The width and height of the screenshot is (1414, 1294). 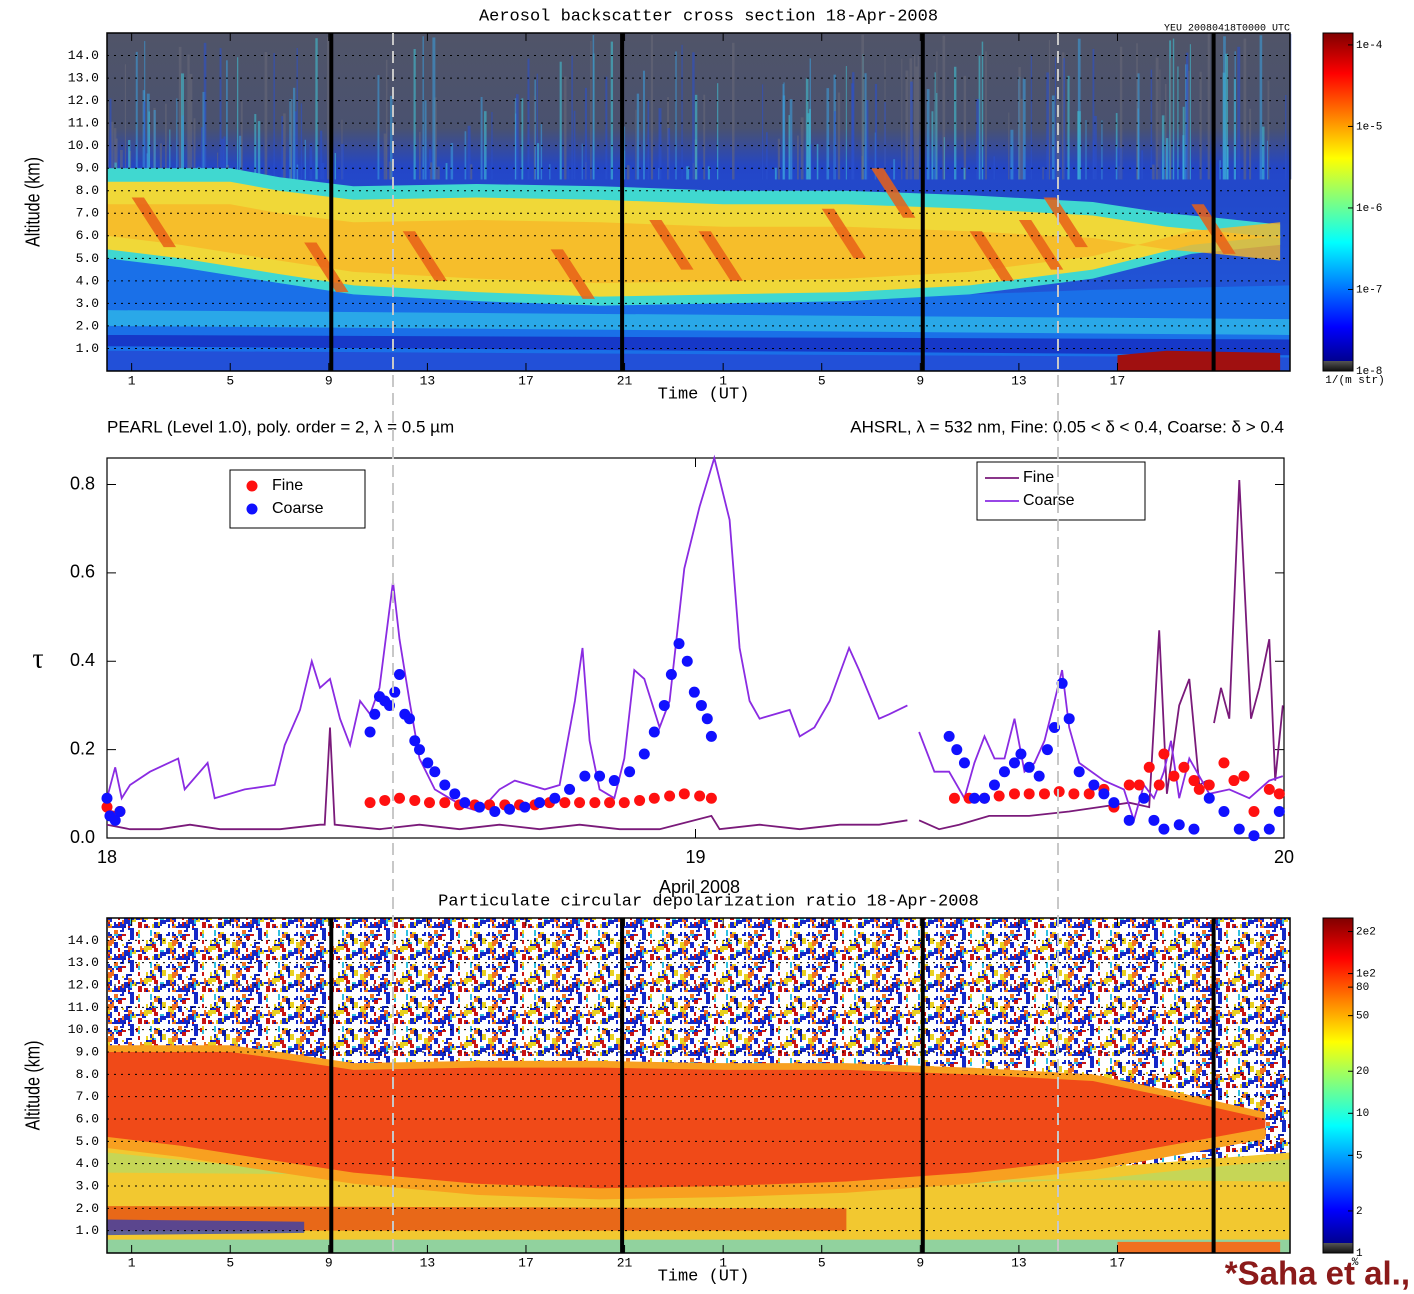 What do you see at coordinates (82, 572) in the screenshot?
I see `y-tick-label: 0.6` at bounding box center [82, 572].